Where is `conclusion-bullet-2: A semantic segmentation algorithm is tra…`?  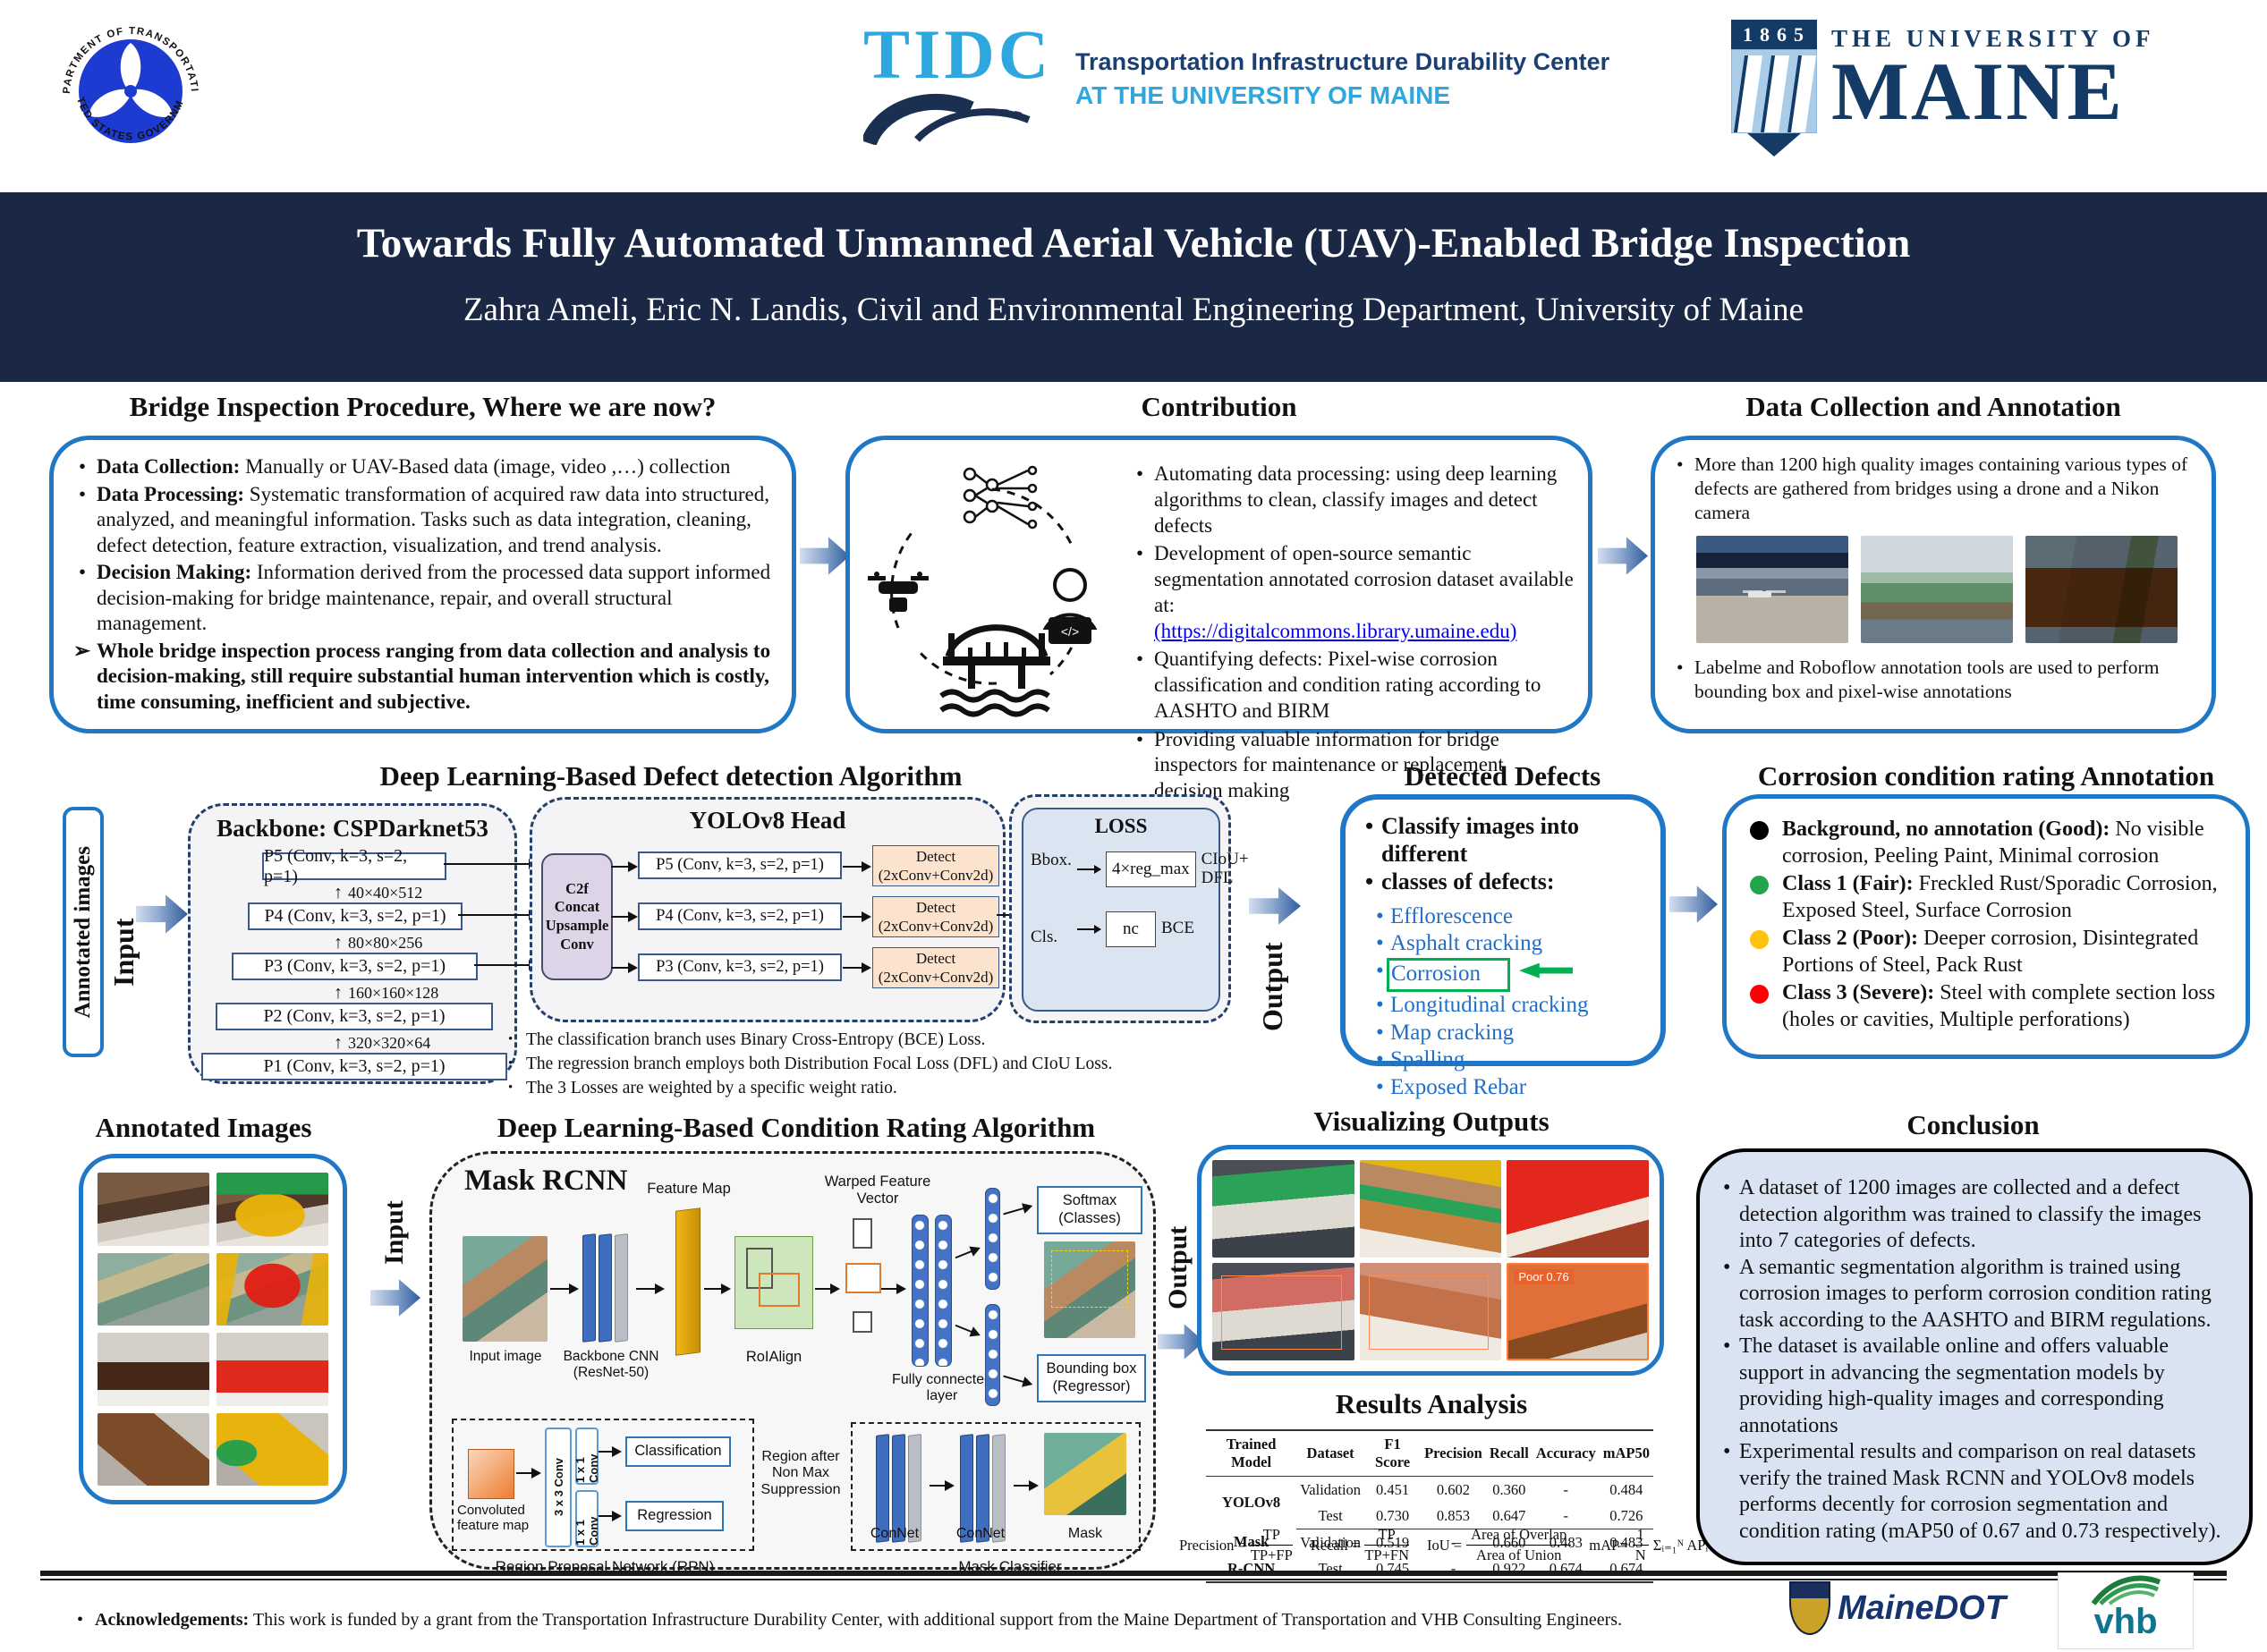 conclusion-bullet-2: A semantic segmentation algorithm is tra… is located at coordinates (1975, 1294).